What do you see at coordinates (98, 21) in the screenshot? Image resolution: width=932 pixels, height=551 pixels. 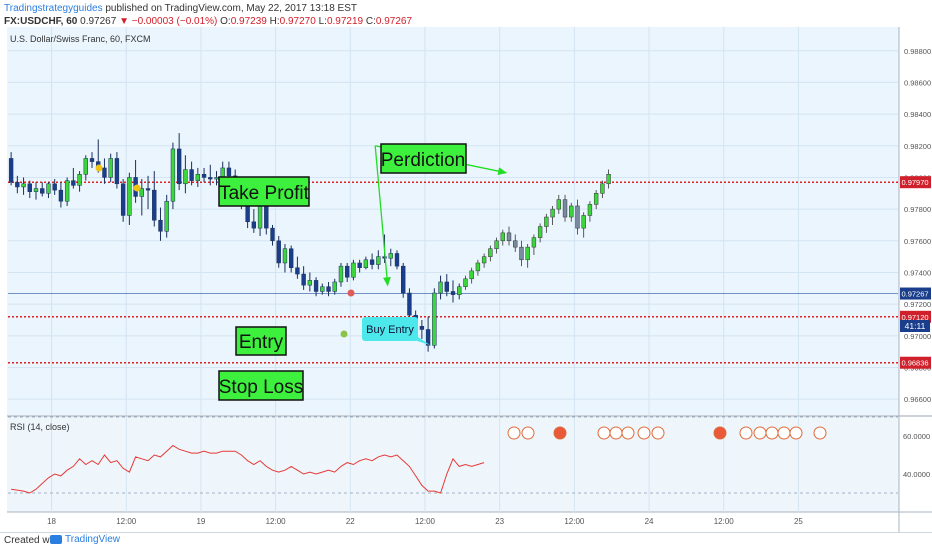 I see `last-price: 0.97267` at bounding box center [98, 21].